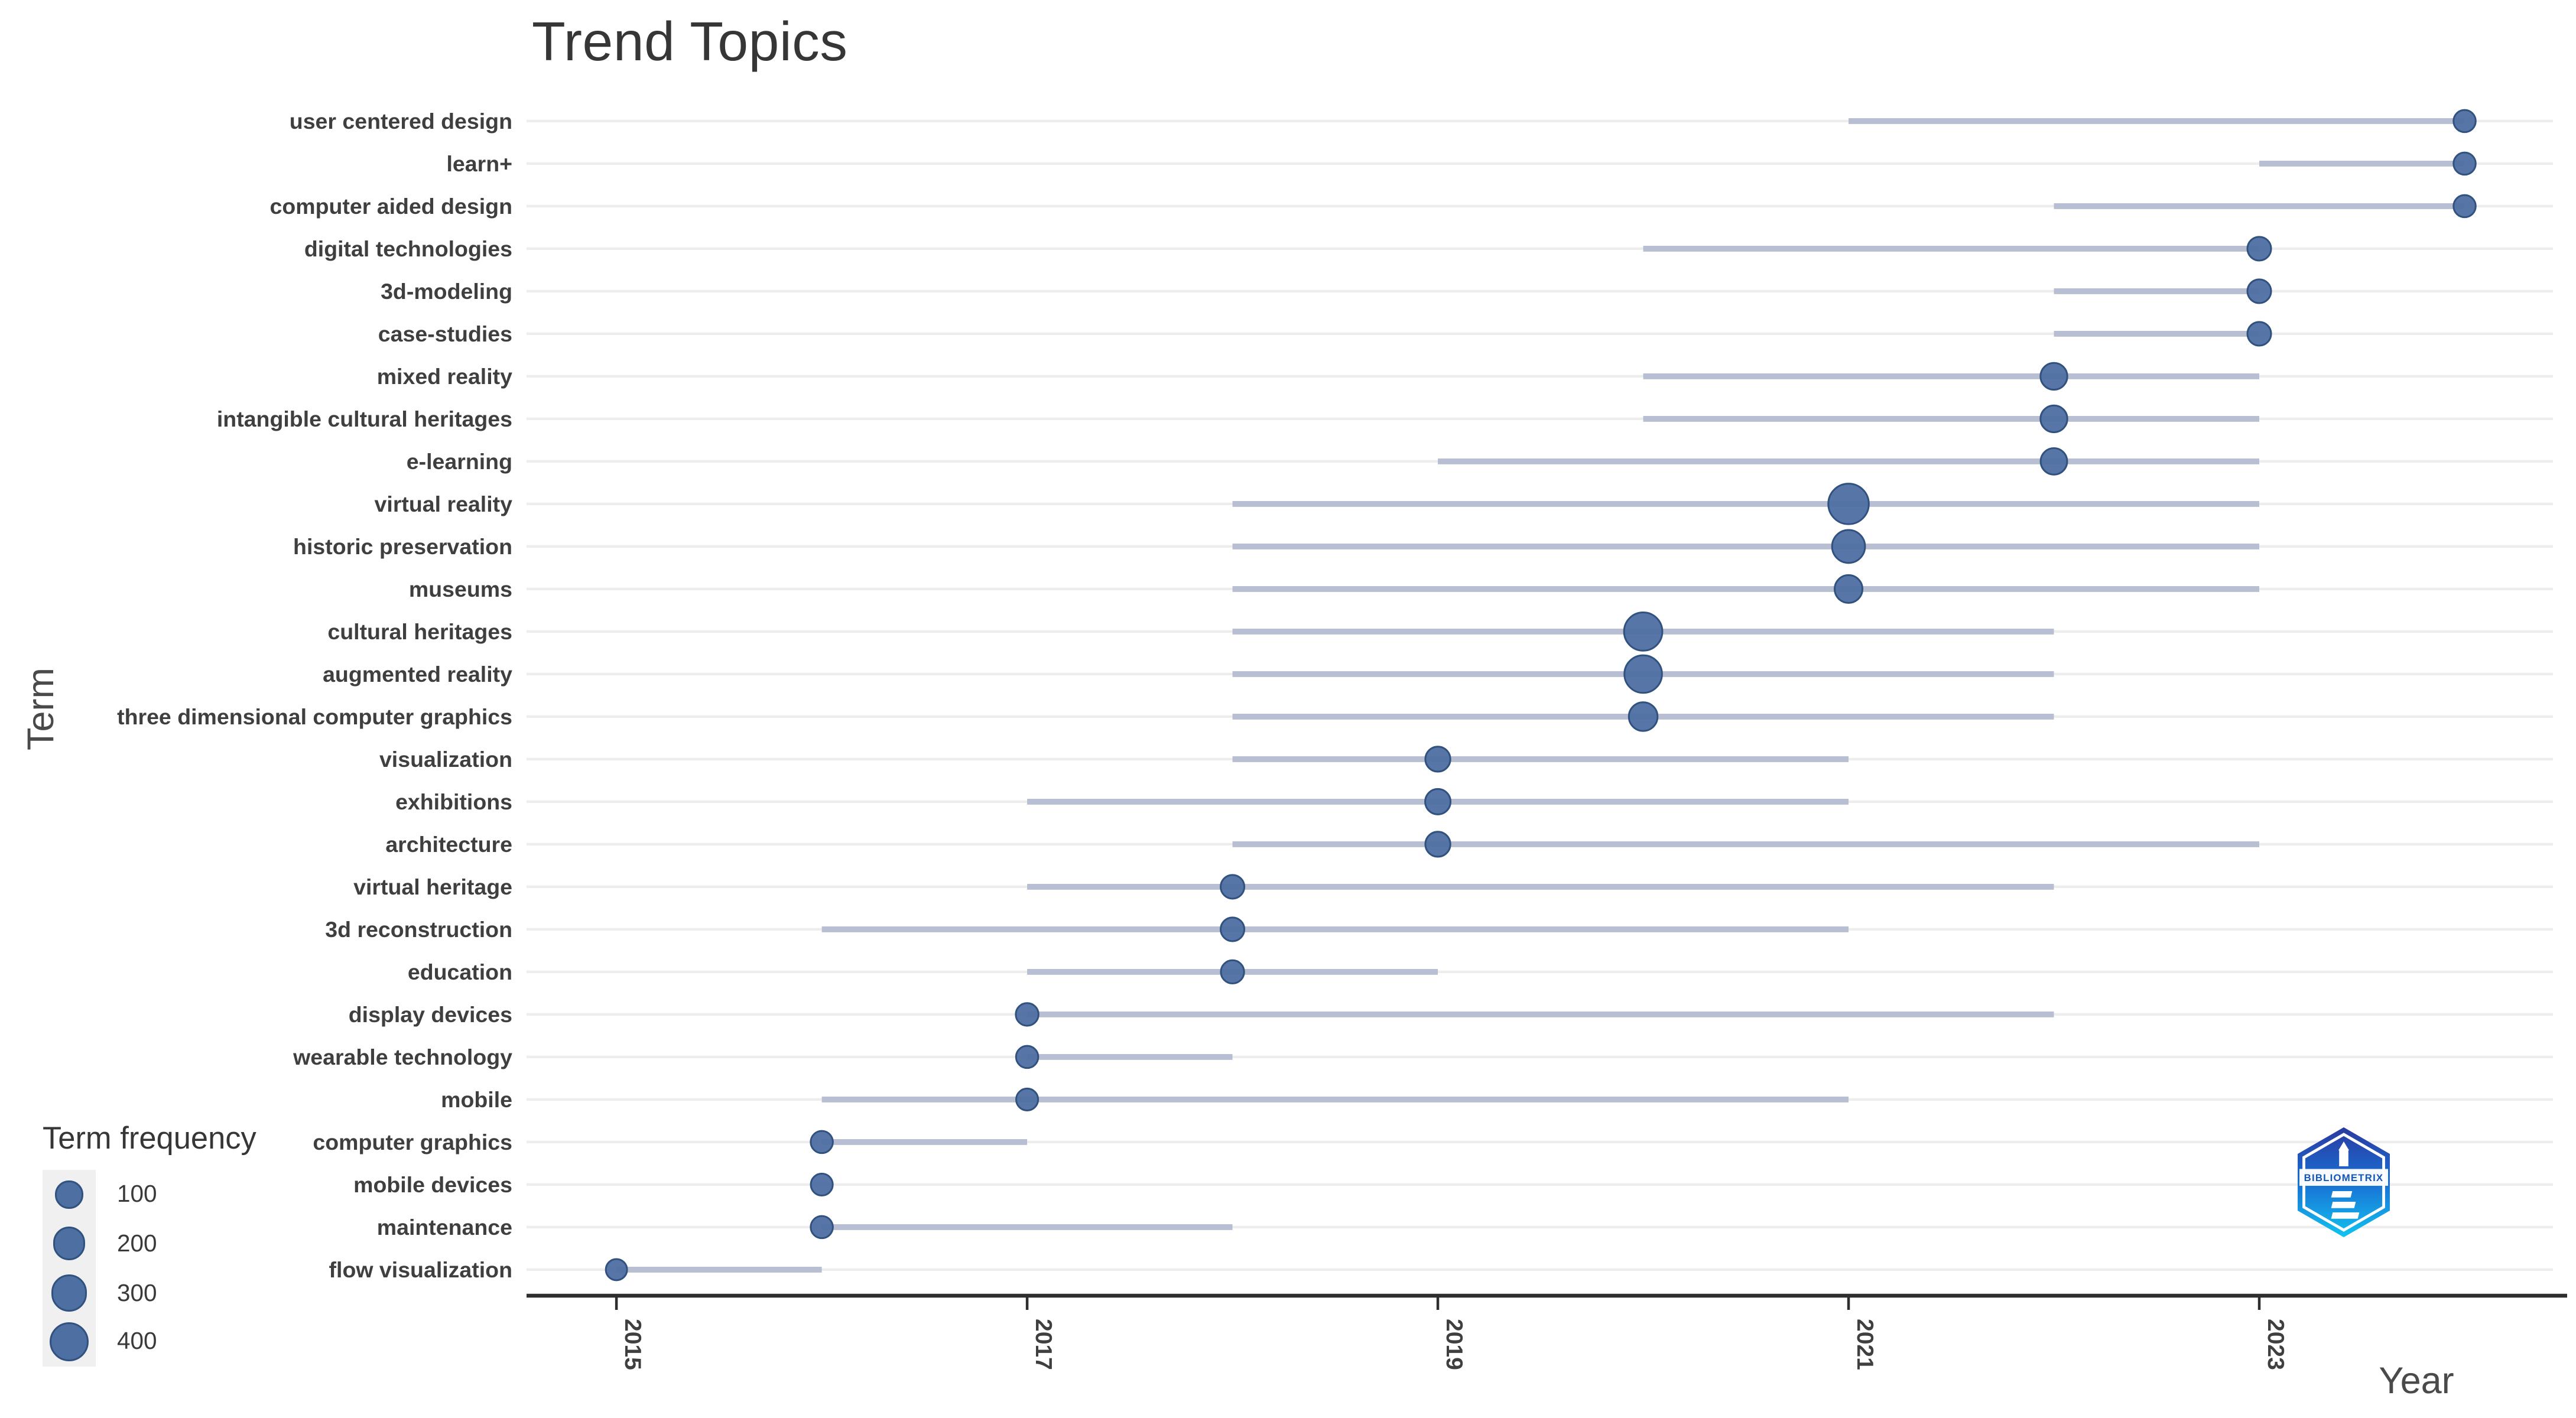 The width and height of the screenshot is (2576, 1418). I want to click on y-tick-label: computer aided design, so click(391, 207).